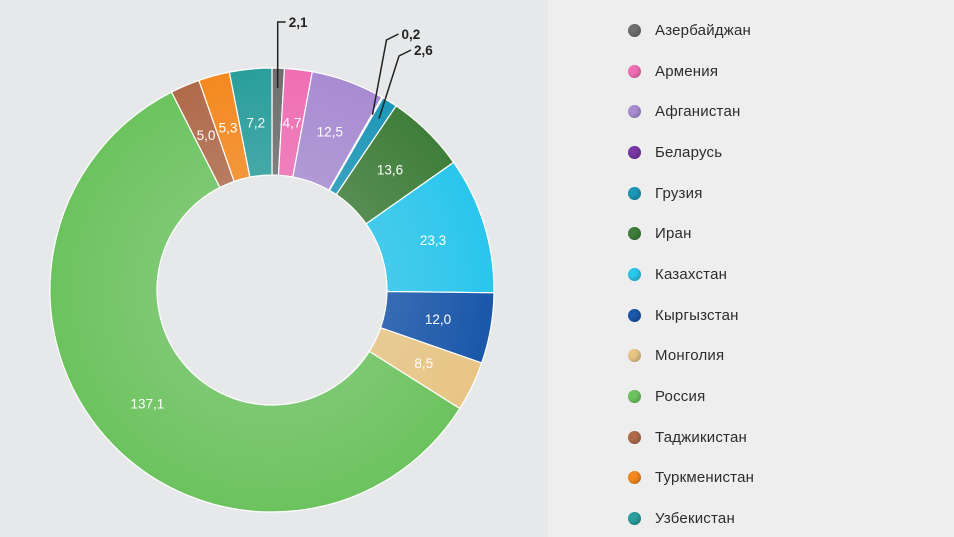 The width and height of the screenshot is (954, 537). I want to click on legend-label: Афганистан, so click(698, 112).